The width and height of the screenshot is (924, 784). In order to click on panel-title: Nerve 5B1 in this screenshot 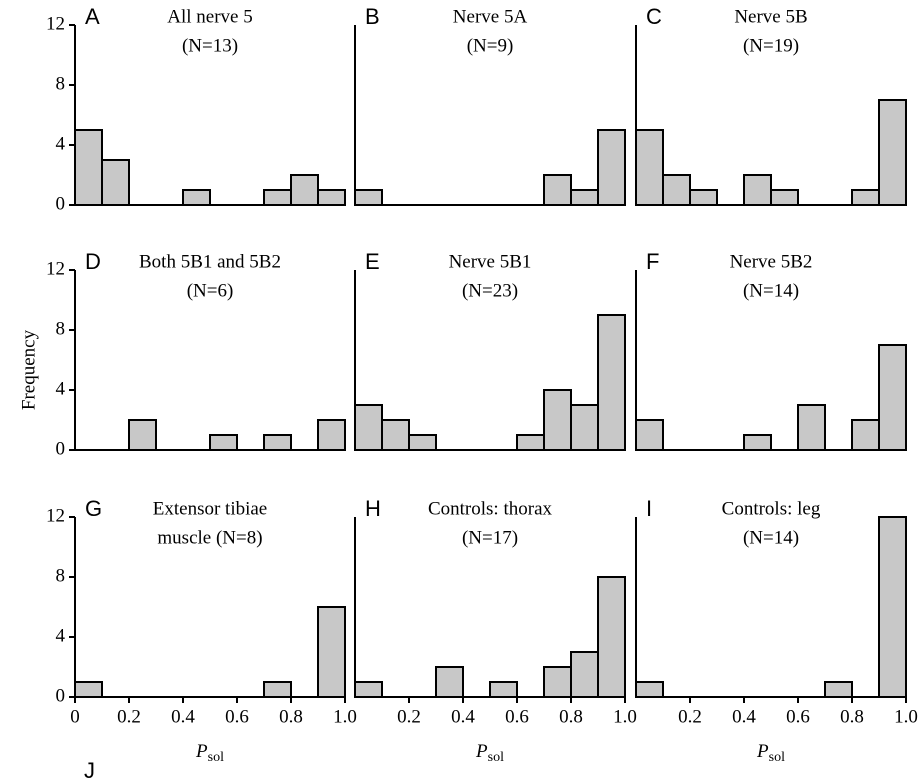, I will do `click(490, 261)`.